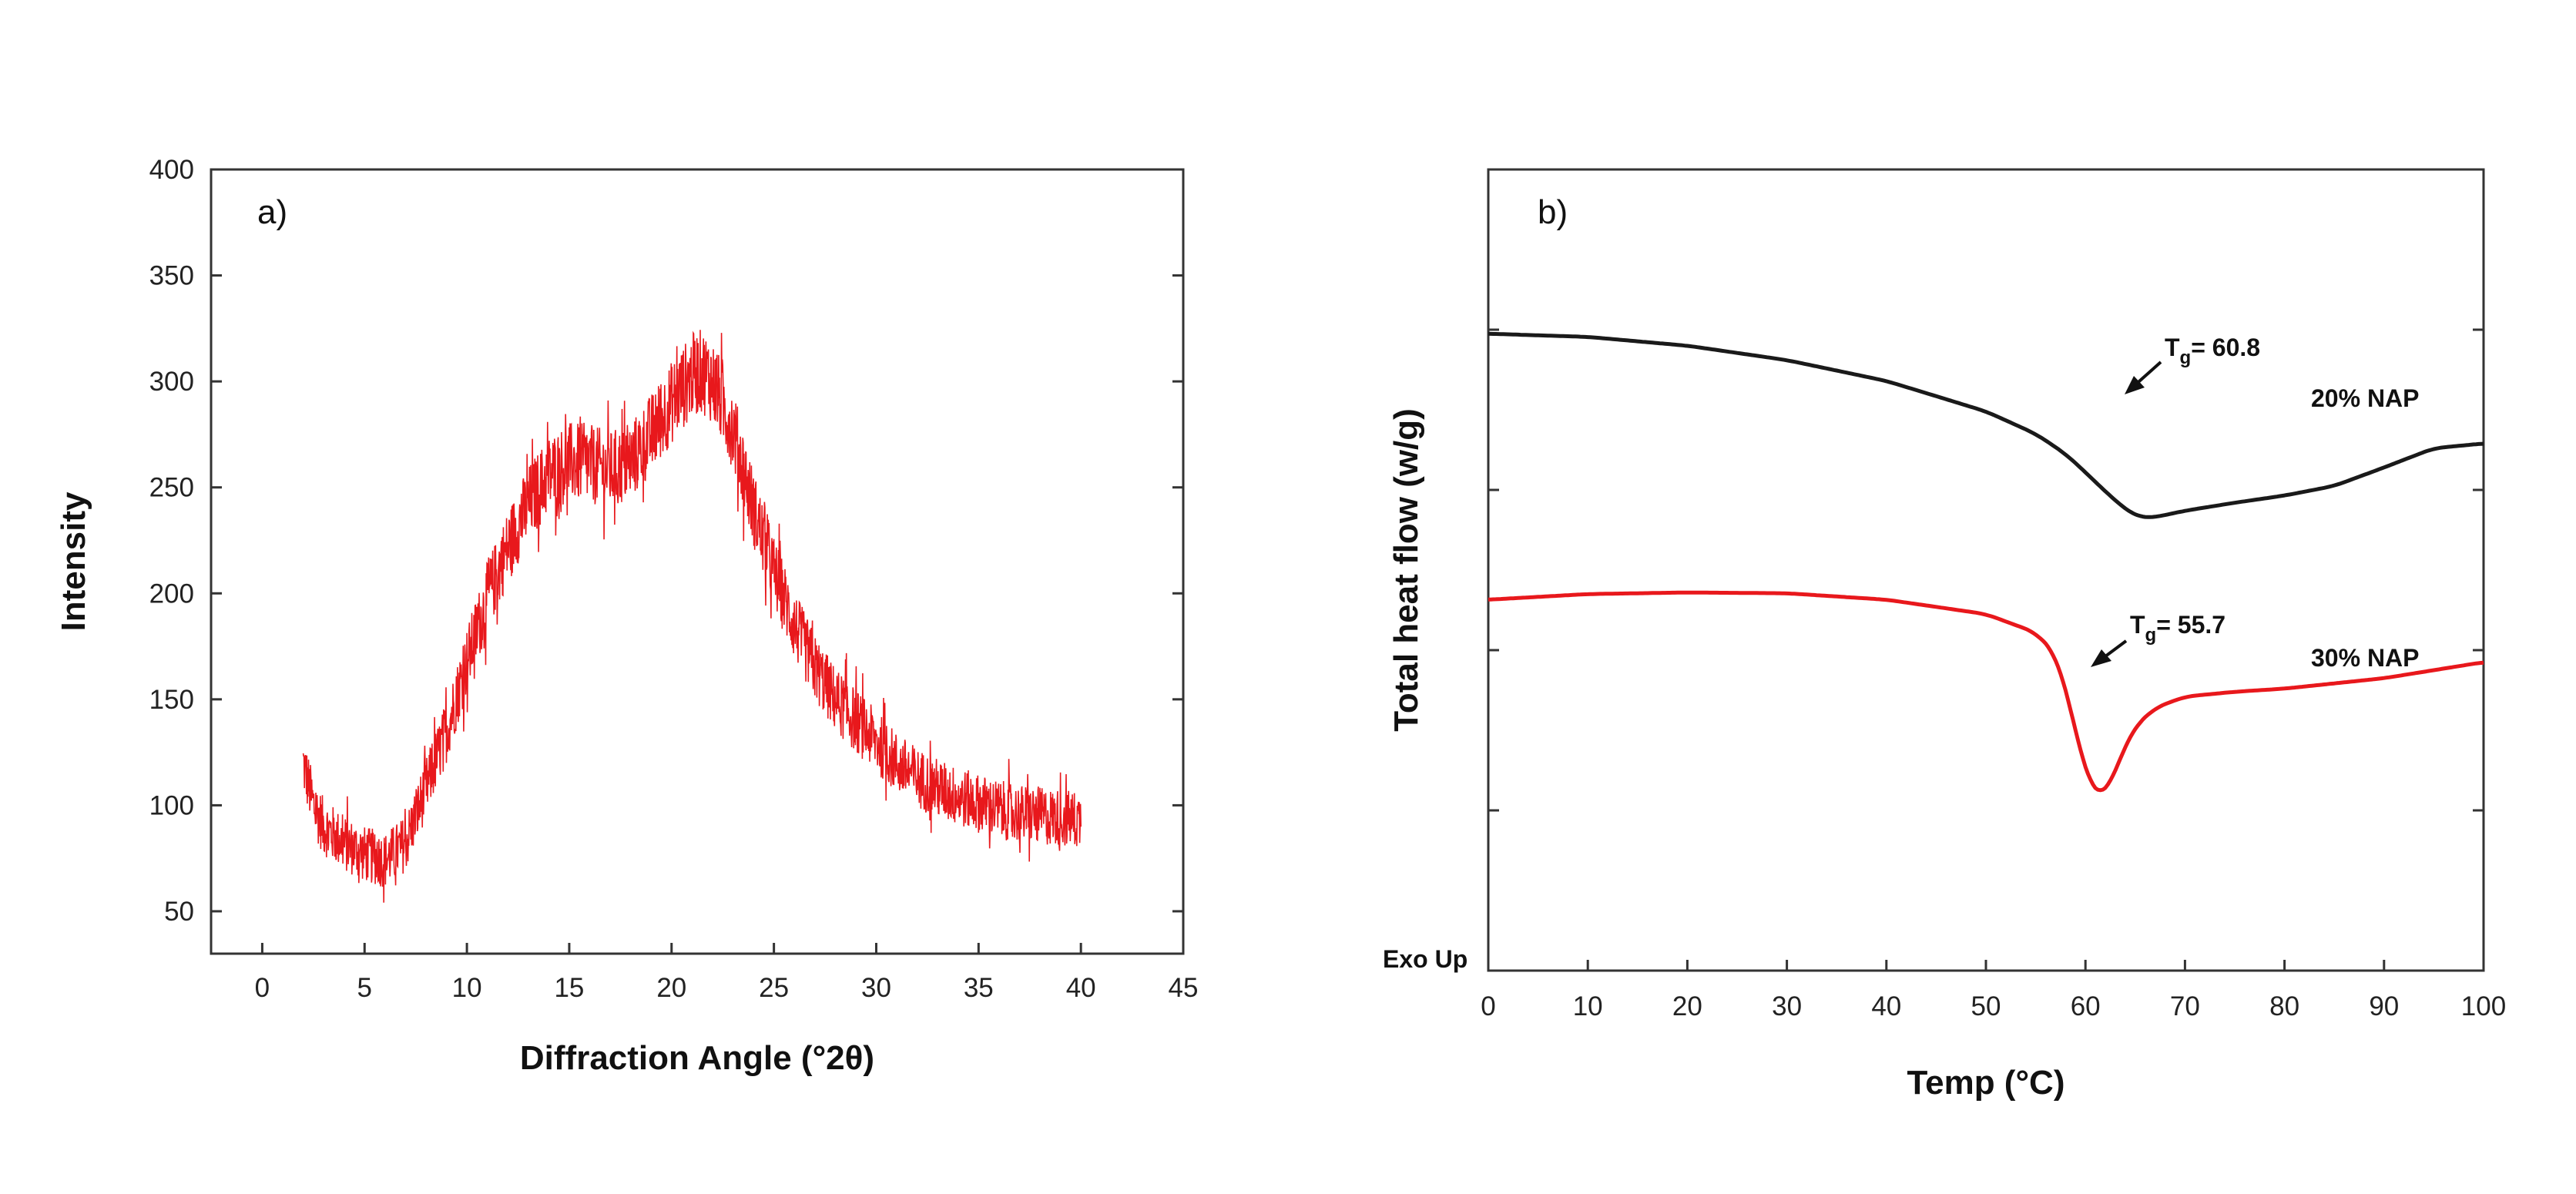  I want to click on tg-arrow-20-head, so click(2135, 385).